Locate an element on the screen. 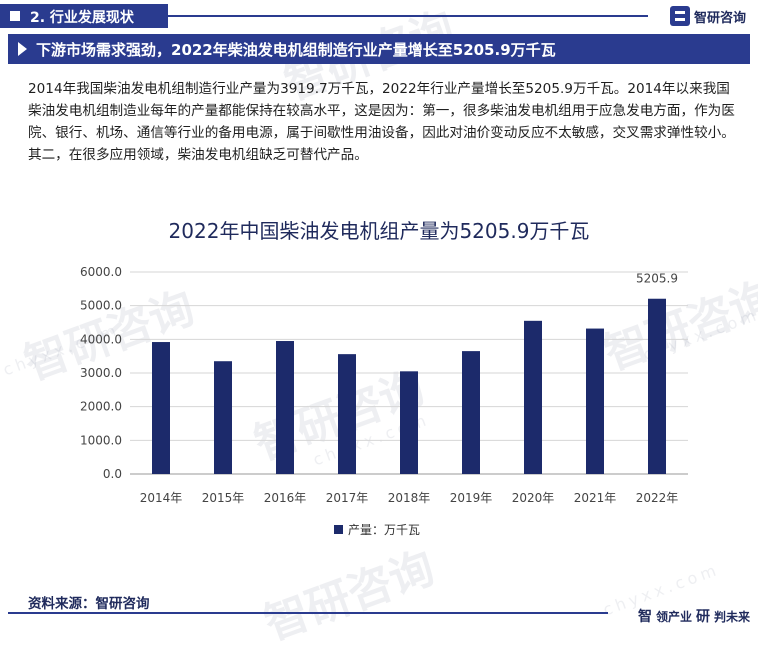  y-tick-label: 3000.0 is located at coordinates (101, 373).